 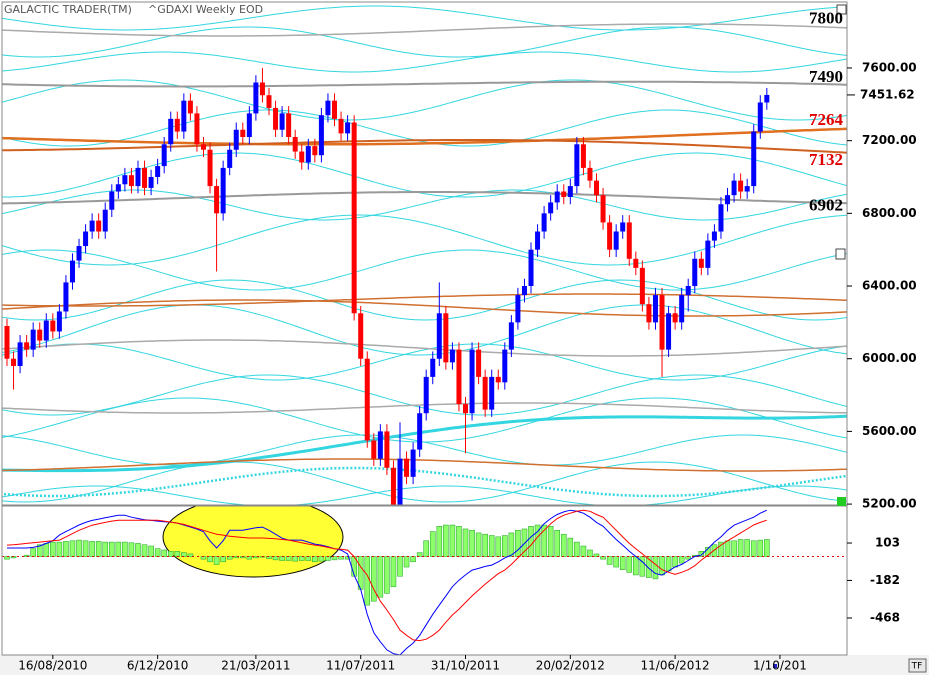 I want to click on y-tick-label: -182, so click(x=885, y=580).